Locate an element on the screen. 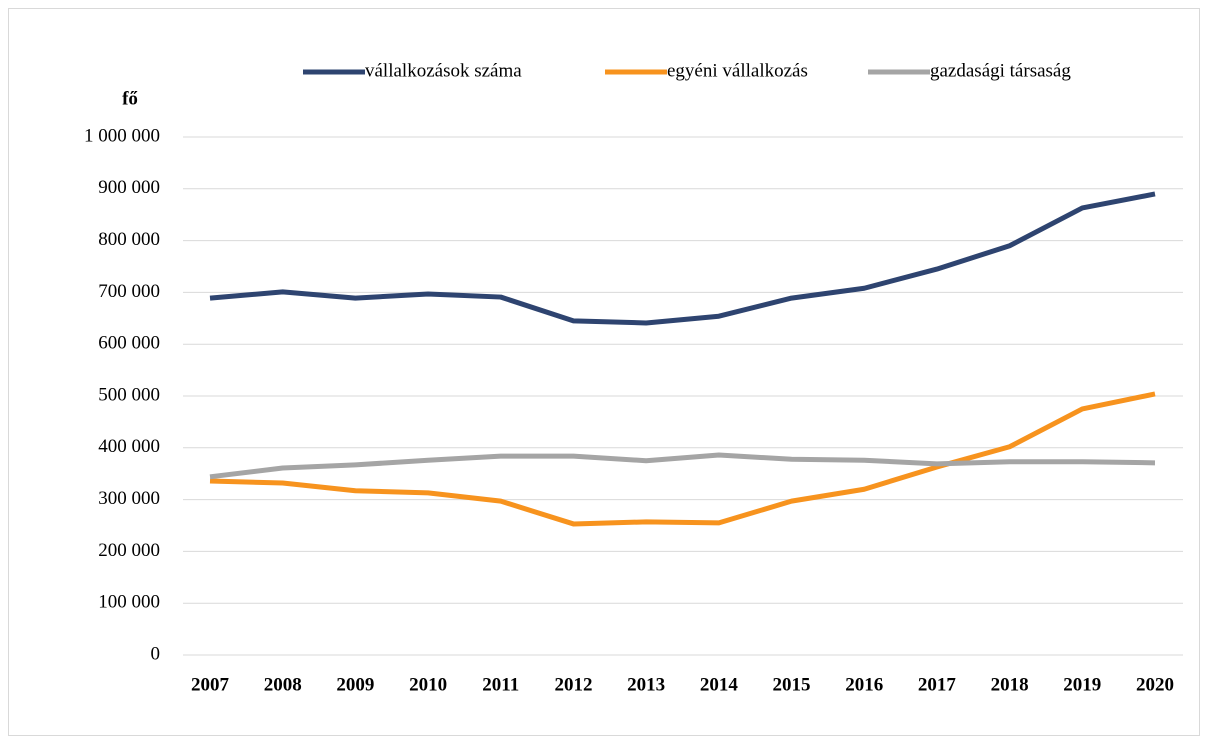 The image size is (1208, 744). x-tick-label: 2013 is located at coordinates (646, 684).